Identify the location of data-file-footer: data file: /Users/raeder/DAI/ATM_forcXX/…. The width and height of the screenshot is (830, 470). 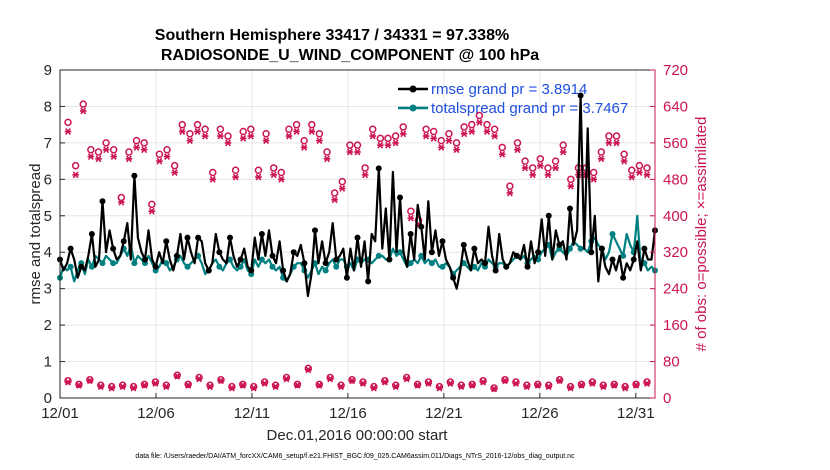
(355, 456).